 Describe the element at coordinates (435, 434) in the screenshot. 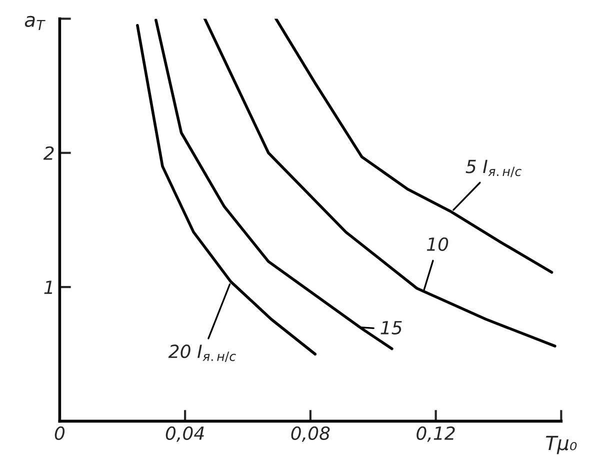

I see `x-tick-label: 0,12` at that location.